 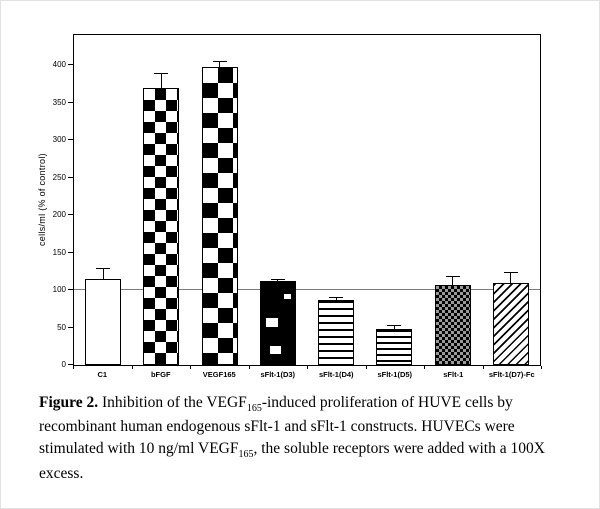 I want to click on bar-sFlt-1(D4), so click(x=336, y=332).